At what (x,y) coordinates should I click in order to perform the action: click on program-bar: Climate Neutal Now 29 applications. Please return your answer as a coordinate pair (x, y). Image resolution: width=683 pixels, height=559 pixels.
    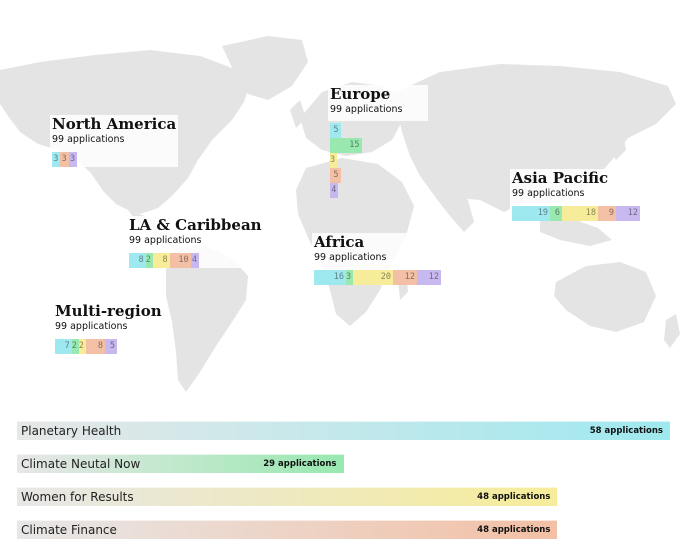
    Looking at the image, I should click on (180, 463).